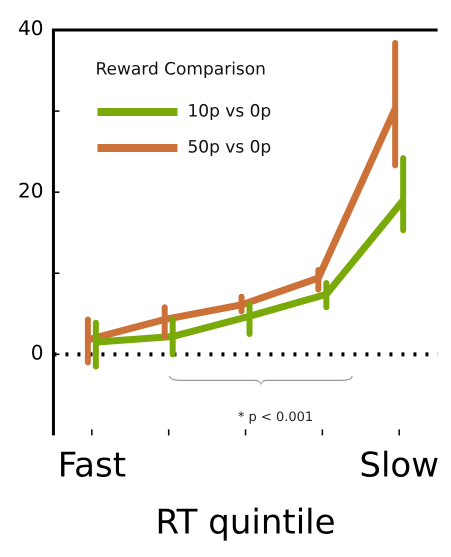 Image resolution: width=451 pixels, height=557 pixels. I want to click on legend-label: 50p vs 0p, so click(229, 147).